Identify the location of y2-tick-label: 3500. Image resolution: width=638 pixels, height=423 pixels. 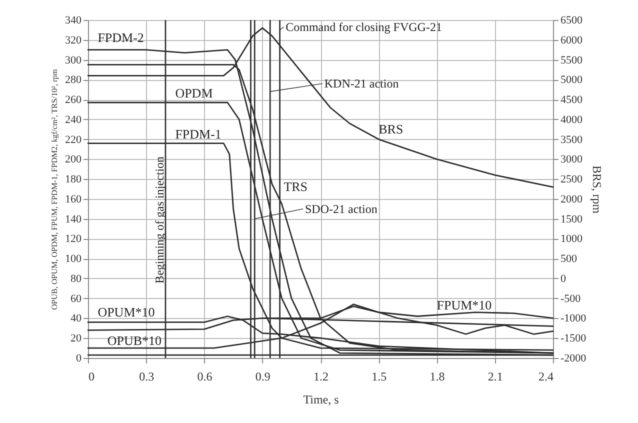
(571, 140).